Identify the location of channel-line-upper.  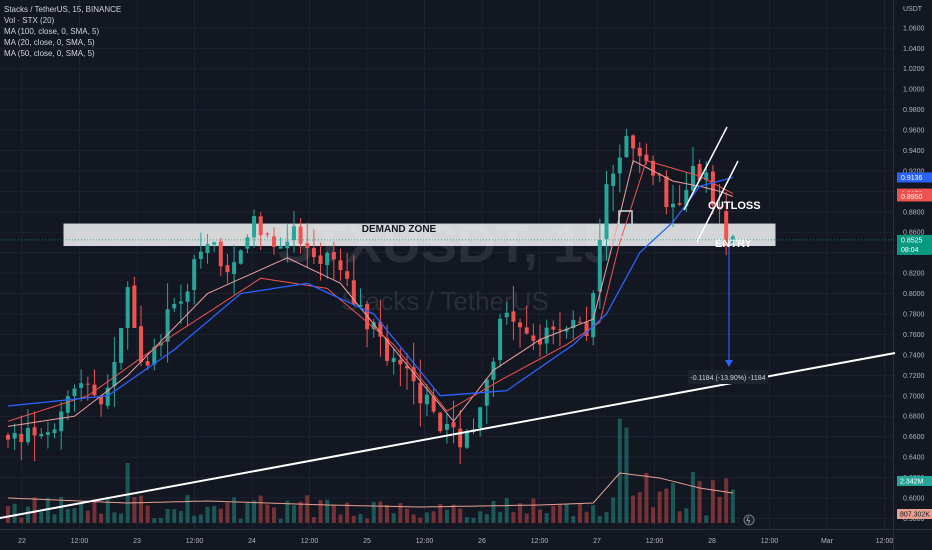
(705, 168).